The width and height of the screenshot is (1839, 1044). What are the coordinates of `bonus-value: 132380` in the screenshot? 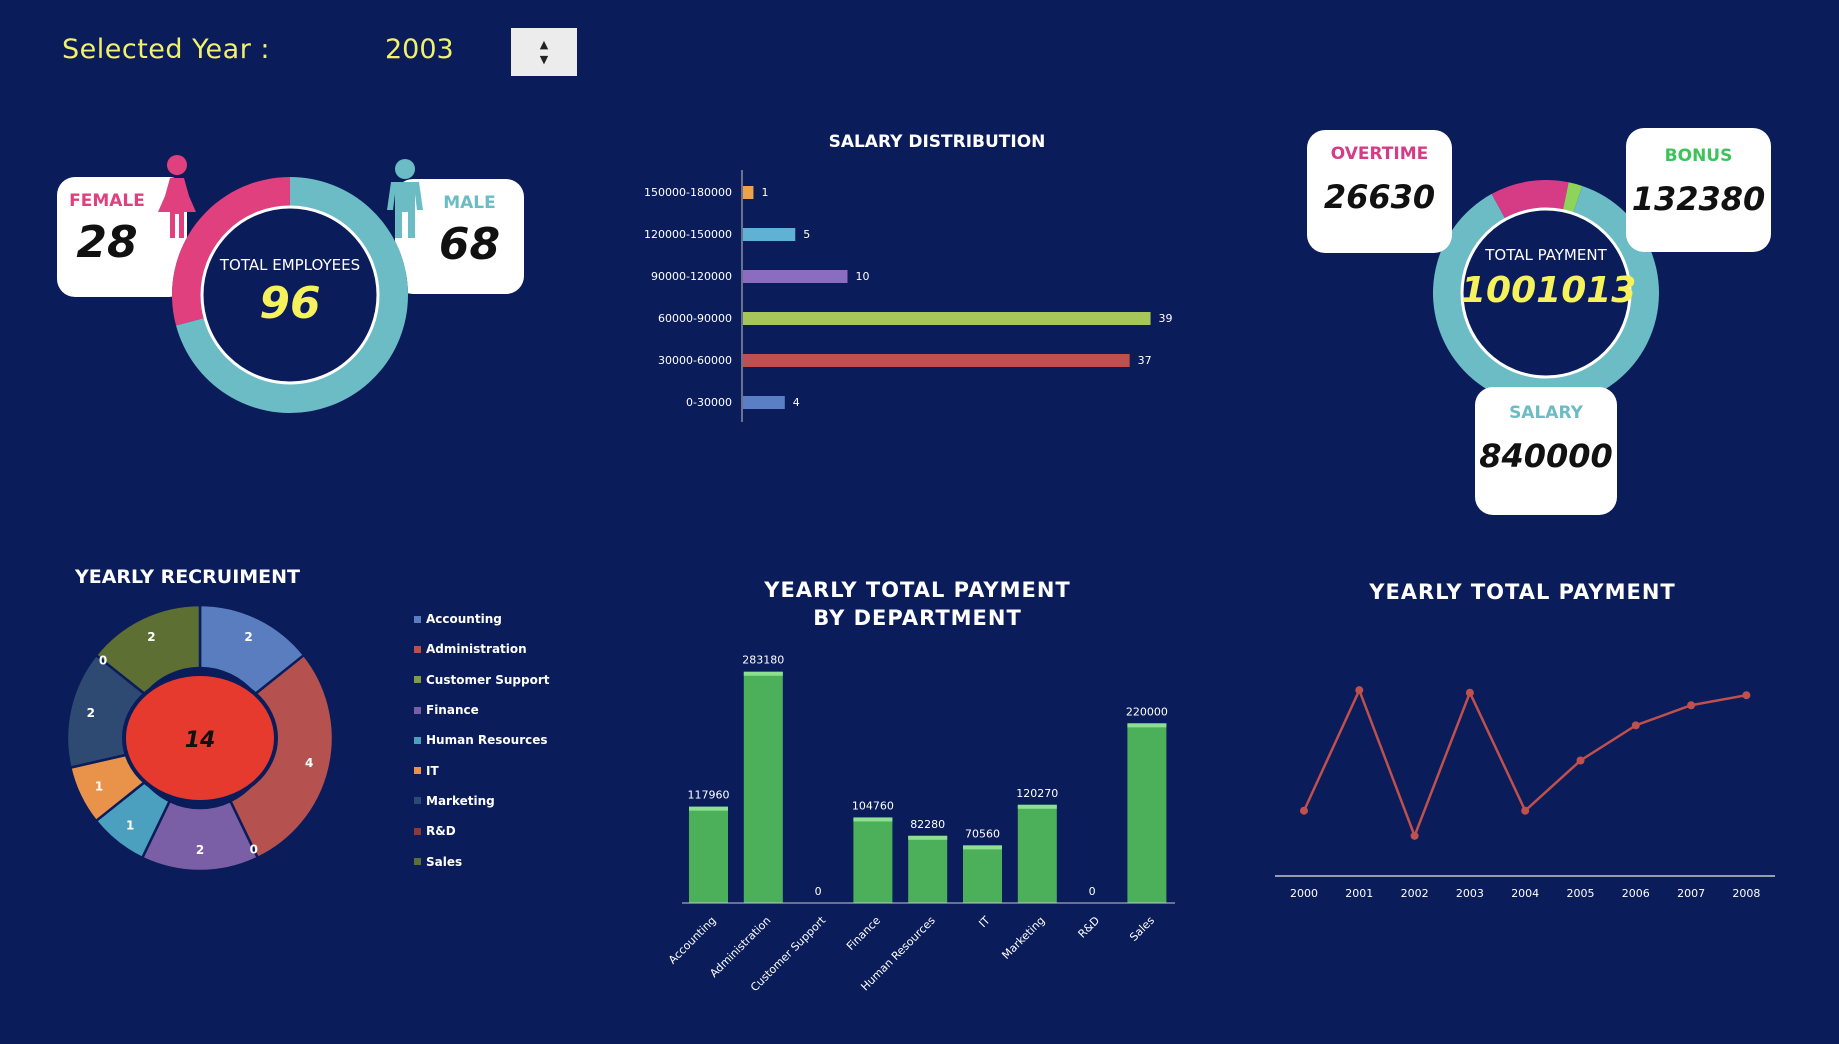 It's located at (1698, 199).